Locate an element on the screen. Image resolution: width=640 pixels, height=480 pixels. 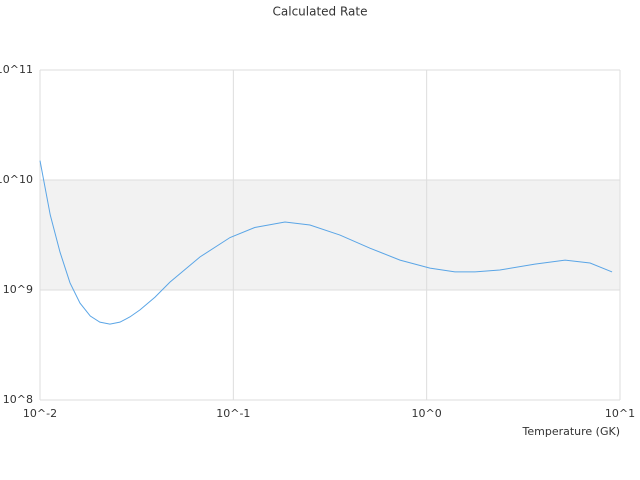
y-tick-label: 10^10 is located at coordinates (16, 179).